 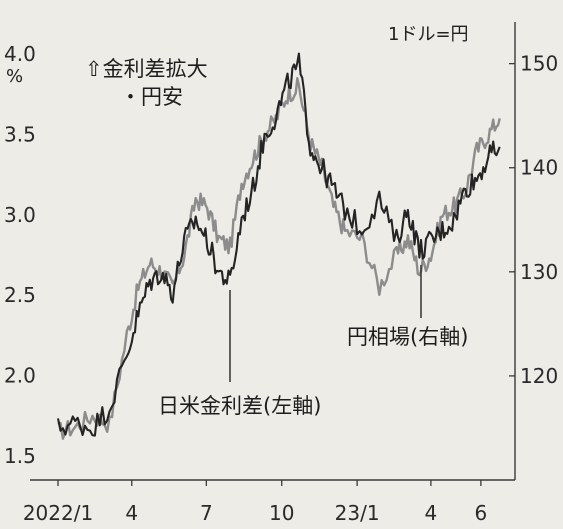 What do you see at coordinates (239, 406) in the screenshot?
I see `series-label-rate-gap: 日米金利差(左軸)` at bounding box center [239, 406].